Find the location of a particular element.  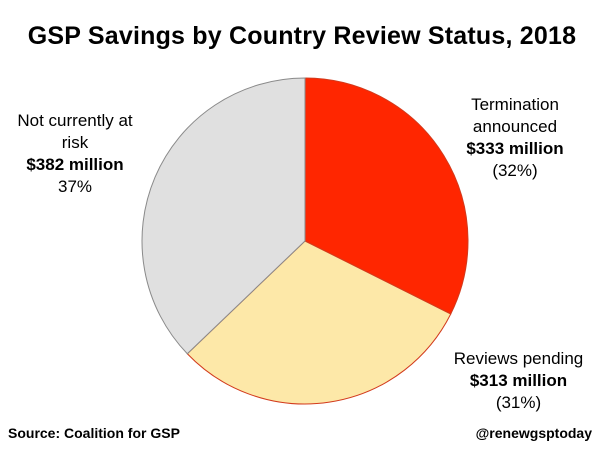

social-handle: @renewgsptoday is located at coordinates (533, 433).